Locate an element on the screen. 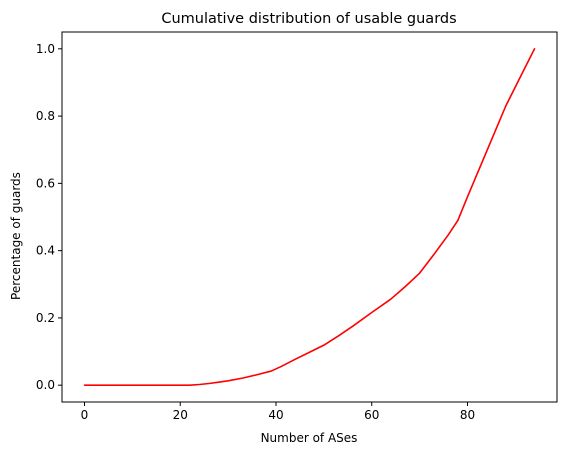  y-tick-label: 1.0 is located at coordinates (45, 49).